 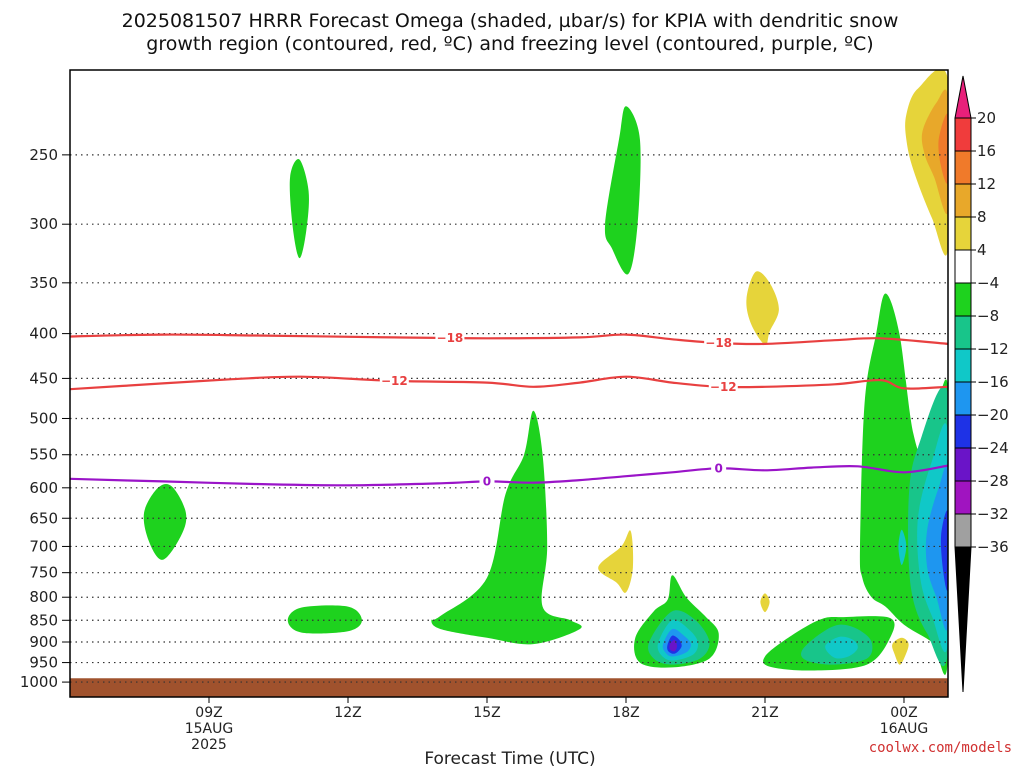 I want to click on colorbar-label: −24, so click(x=993, y=448).